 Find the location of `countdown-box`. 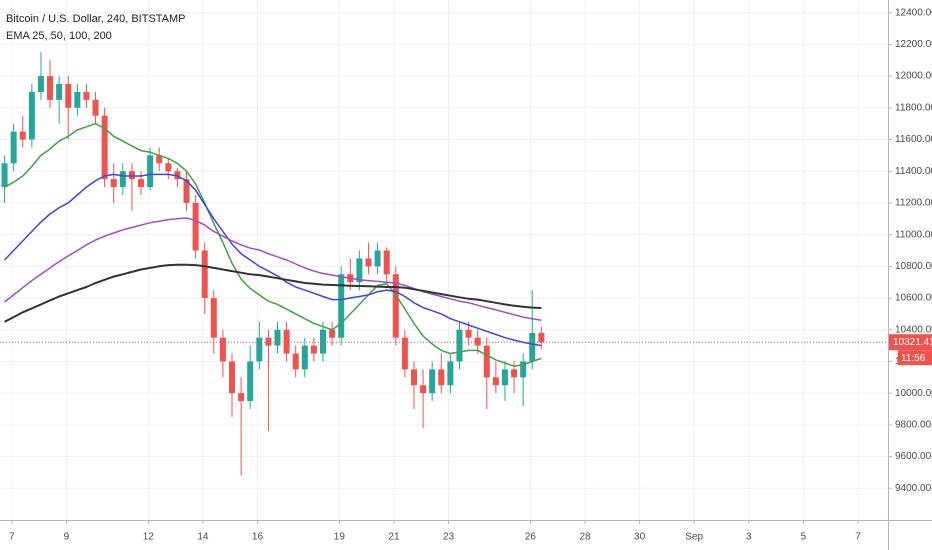

countdown-box is located at coordinates (915, 358).